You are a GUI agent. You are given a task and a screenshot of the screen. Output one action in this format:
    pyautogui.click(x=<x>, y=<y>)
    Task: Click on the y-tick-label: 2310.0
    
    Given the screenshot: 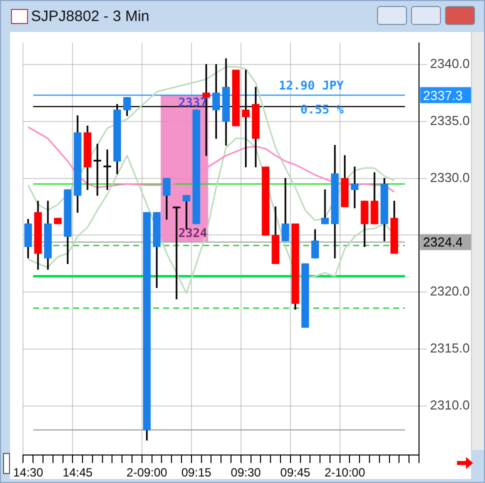 What is the action you would take?
    pyautogui.click(x=450, y=405)
    